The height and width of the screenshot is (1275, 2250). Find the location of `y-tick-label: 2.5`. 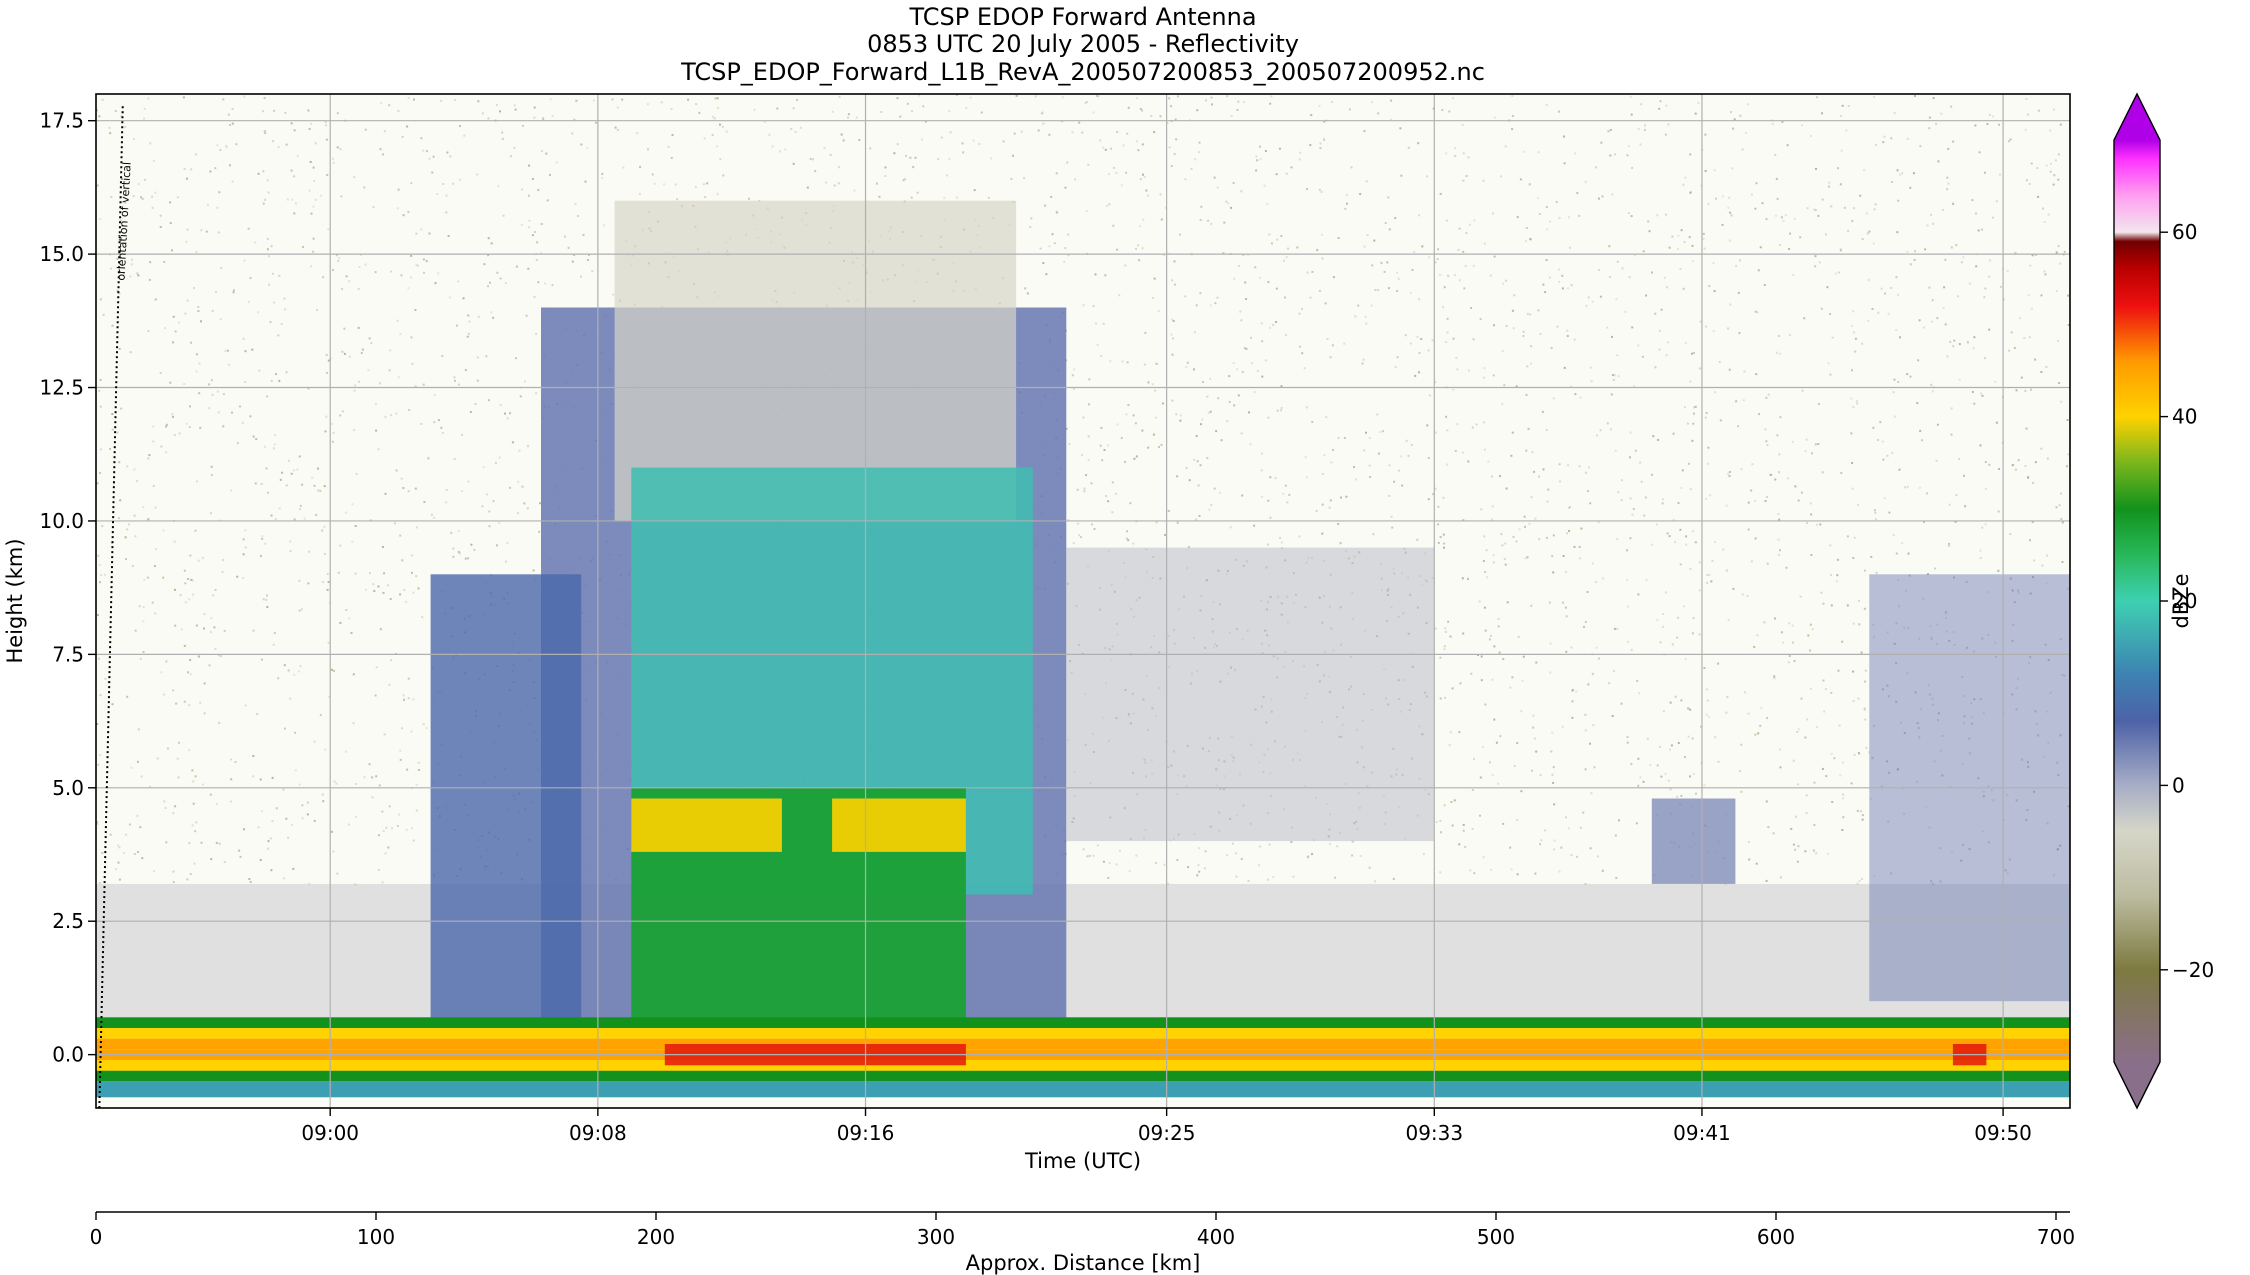

y-tick-label: 2.5 is located at coordinates (68, 921).